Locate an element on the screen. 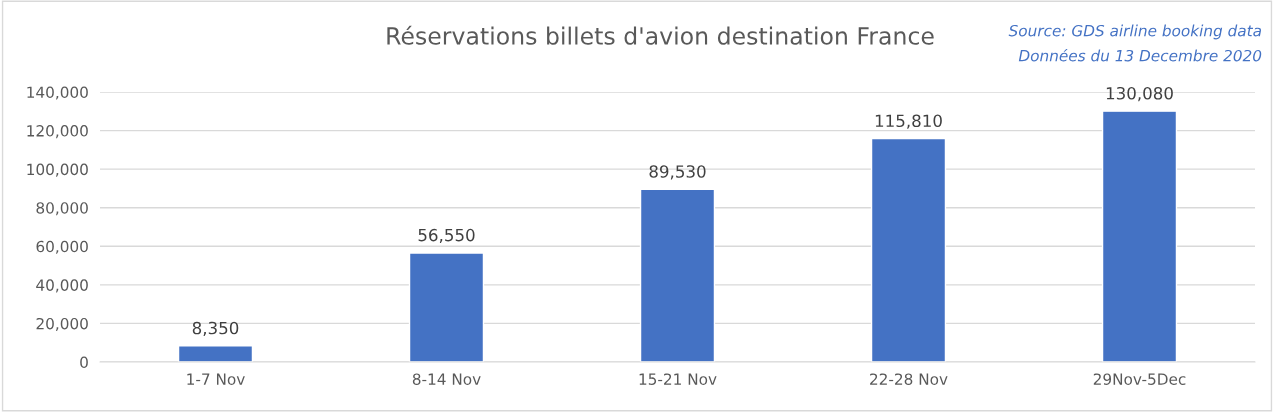  data-label: 115,810 is located at coordinates (908, 121).